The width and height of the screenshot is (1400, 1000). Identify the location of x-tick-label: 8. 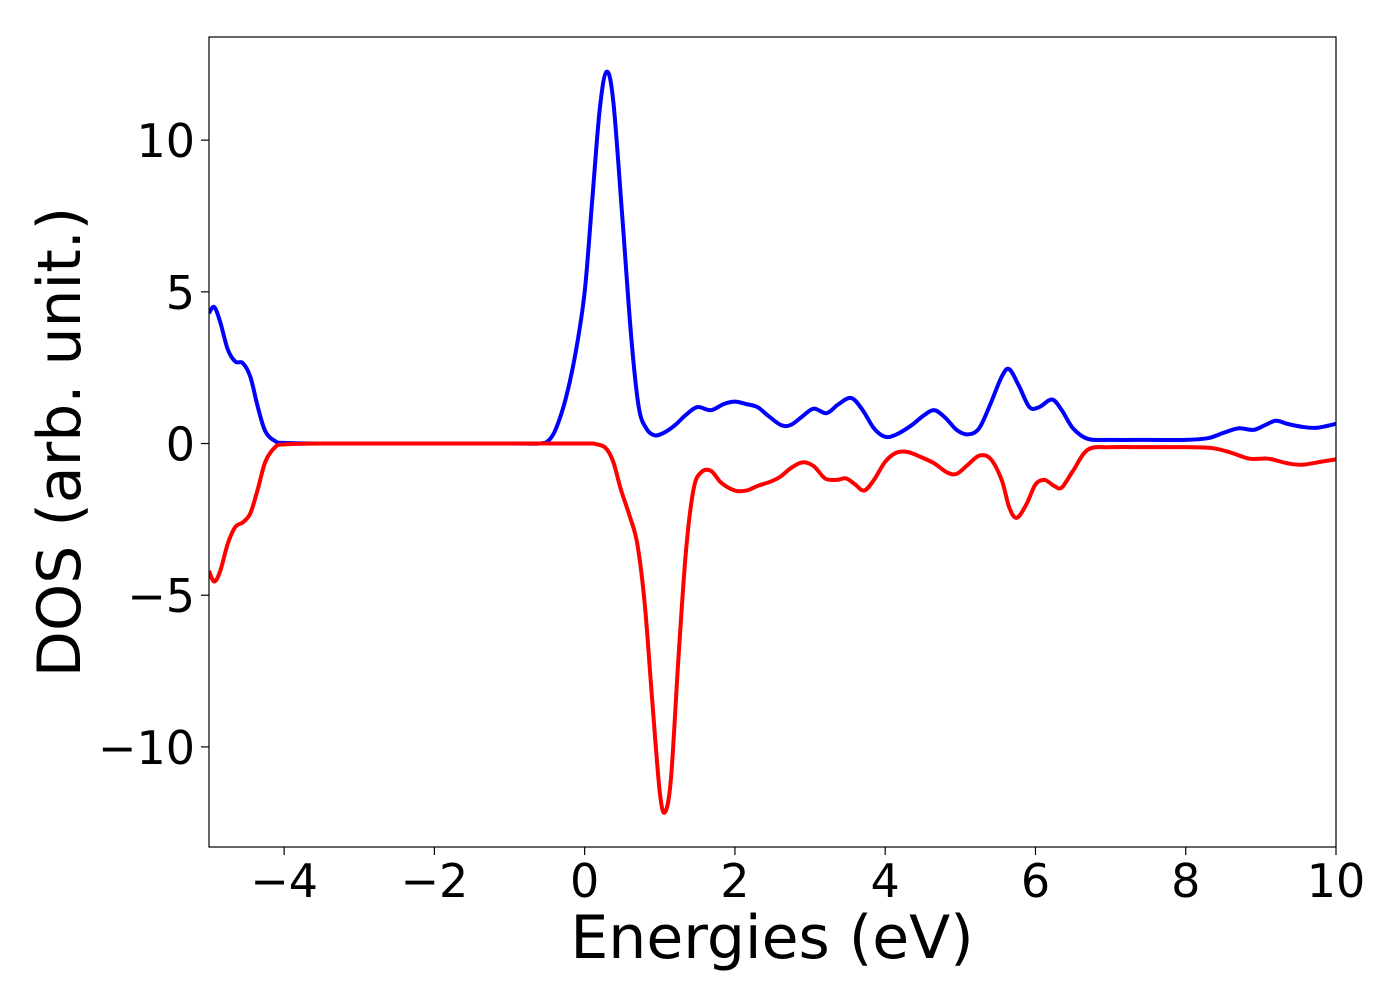
(1185, 881).